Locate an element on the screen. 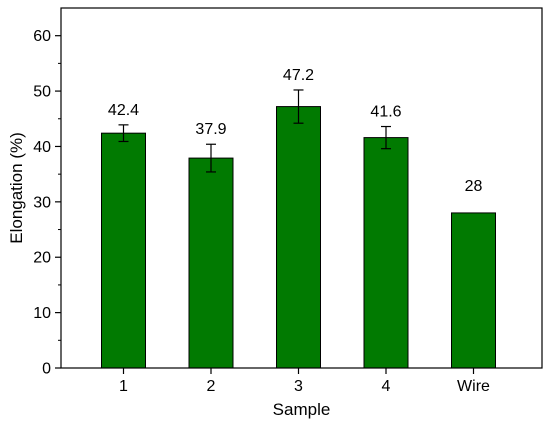  x-tick-label: 3 is located at coordinates (298, 386).